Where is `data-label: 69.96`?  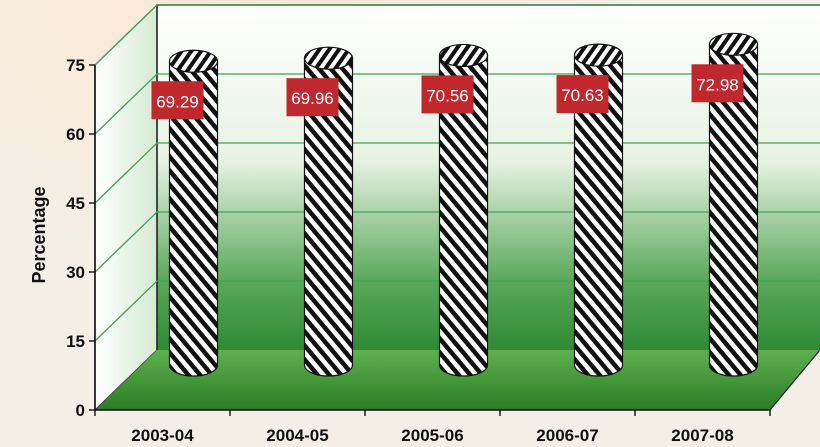
data-label: 69.96 is located at coordinates (312, 98).